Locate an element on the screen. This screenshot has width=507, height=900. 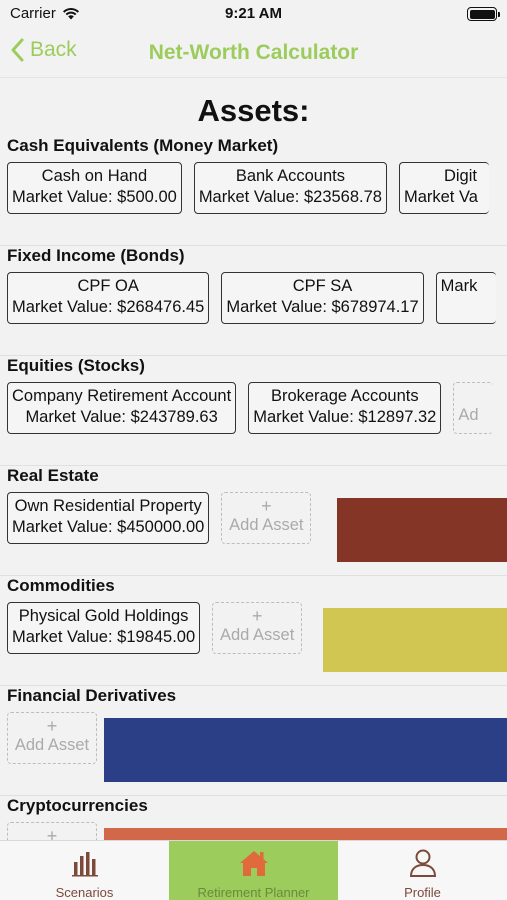
asset-value: Market Value: $500.00 is located at coordinates (94, 197).